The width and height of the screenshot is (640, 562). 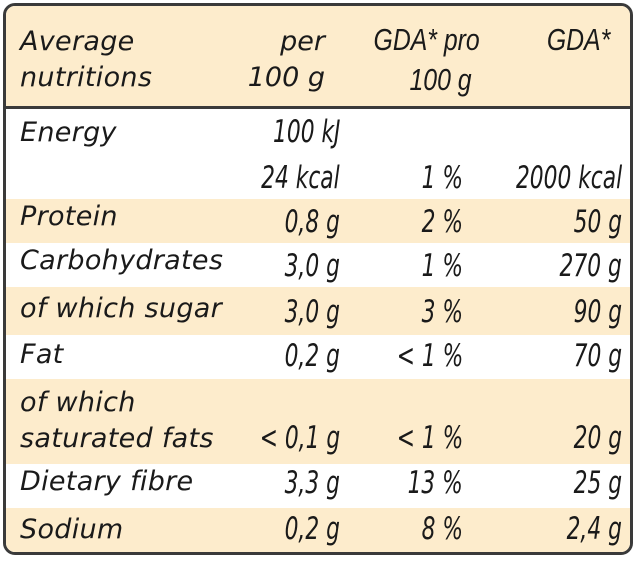 I want to click on table-row: Fat 0,2 g < 1 % 70 g, so click(x=318, y=357).